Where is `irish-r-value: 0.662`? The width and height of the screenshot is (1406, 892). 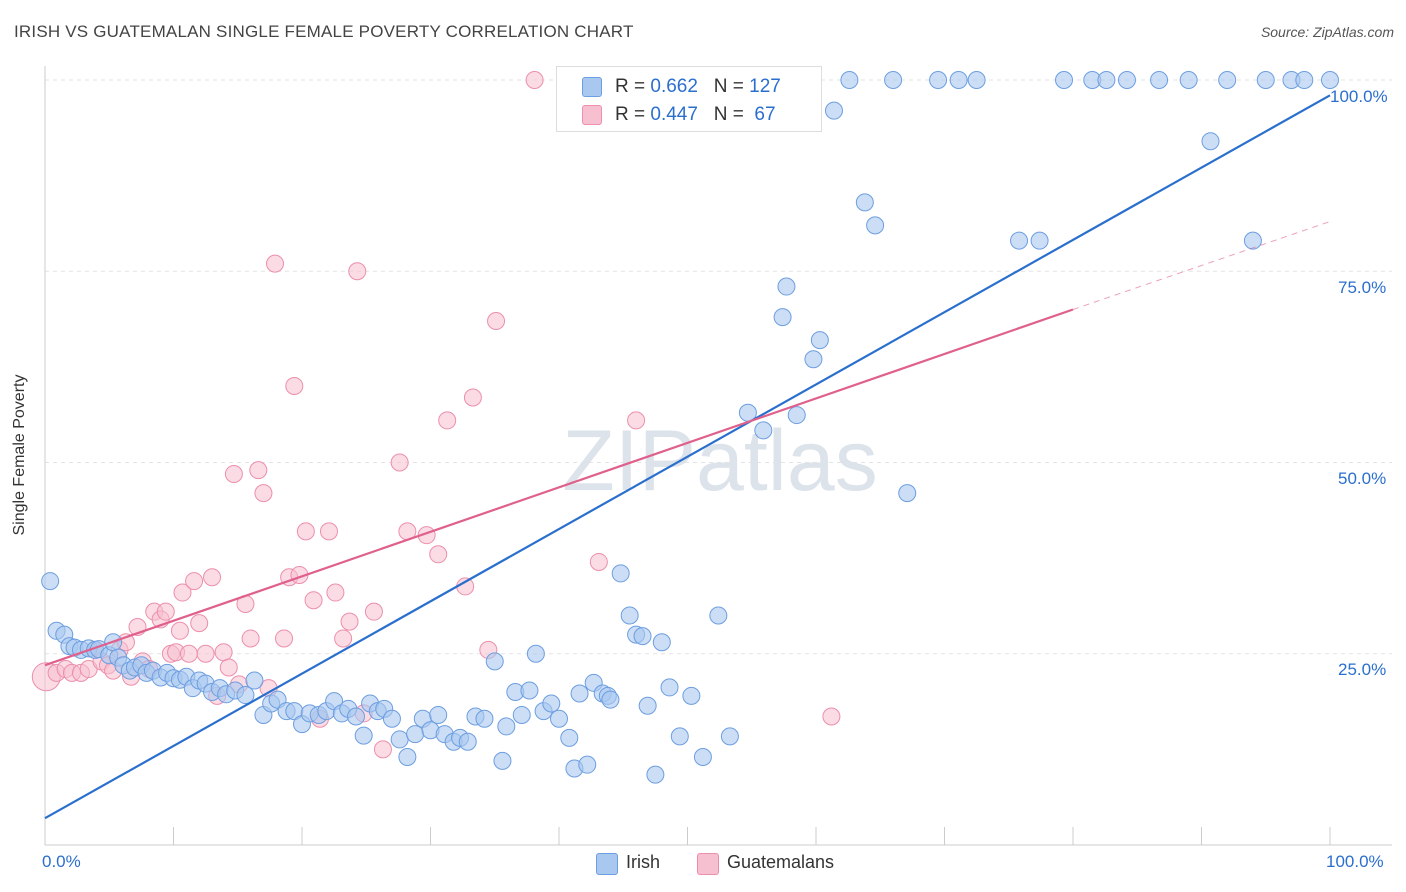
irish-r-value: 0.662 is located at coordinates (674, 86).